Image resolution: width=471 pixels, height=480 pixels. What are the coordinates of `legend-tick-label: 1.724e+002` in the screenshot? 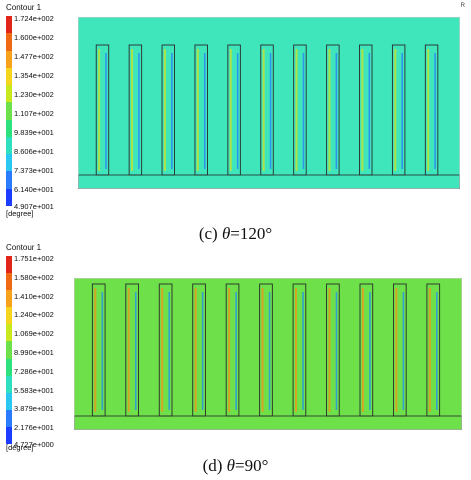 It's located at (34, 18).